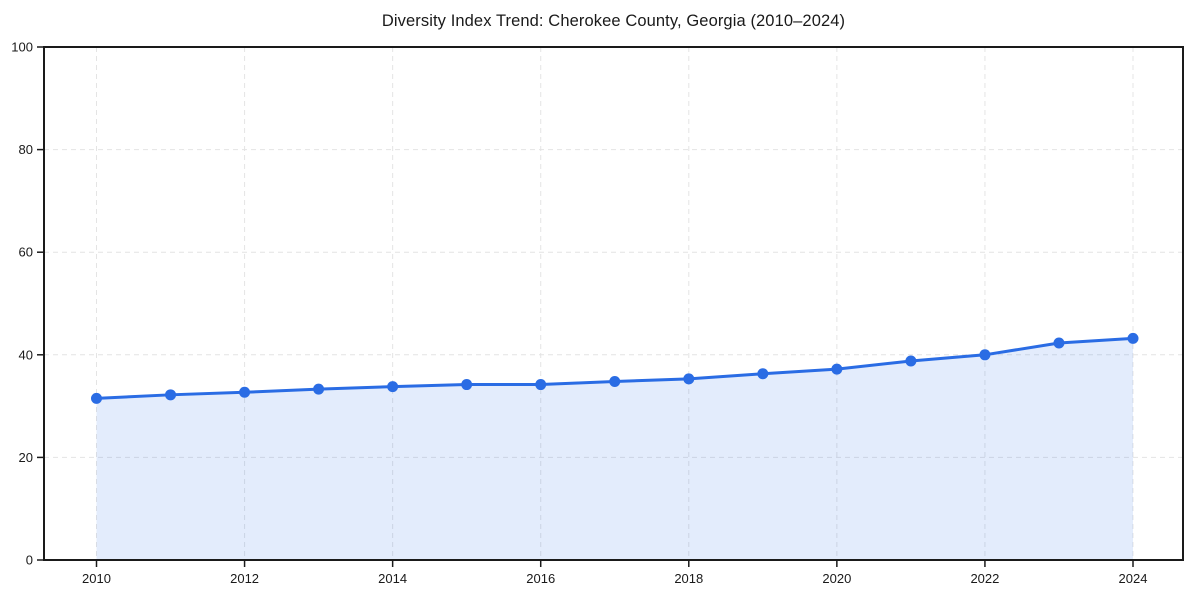 The width and height of the screenshot is (1200, 600). What do you see at coordinates (467, 385) in the screenshot?
I see `data-point-2015` at bounding box center [467, 385].